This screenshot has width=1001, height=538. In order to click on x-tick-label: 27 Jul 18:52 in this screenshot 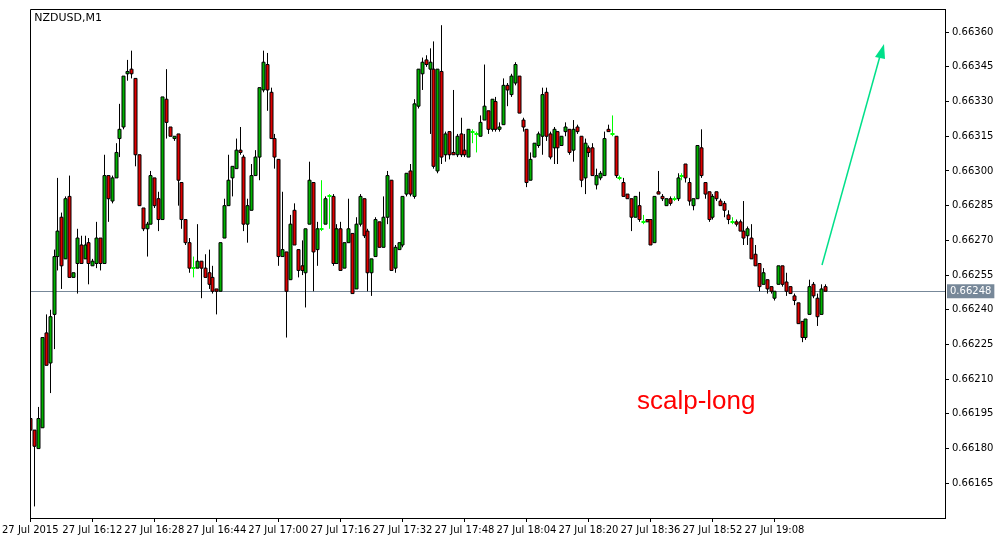, I will do `click(712, 529)`.